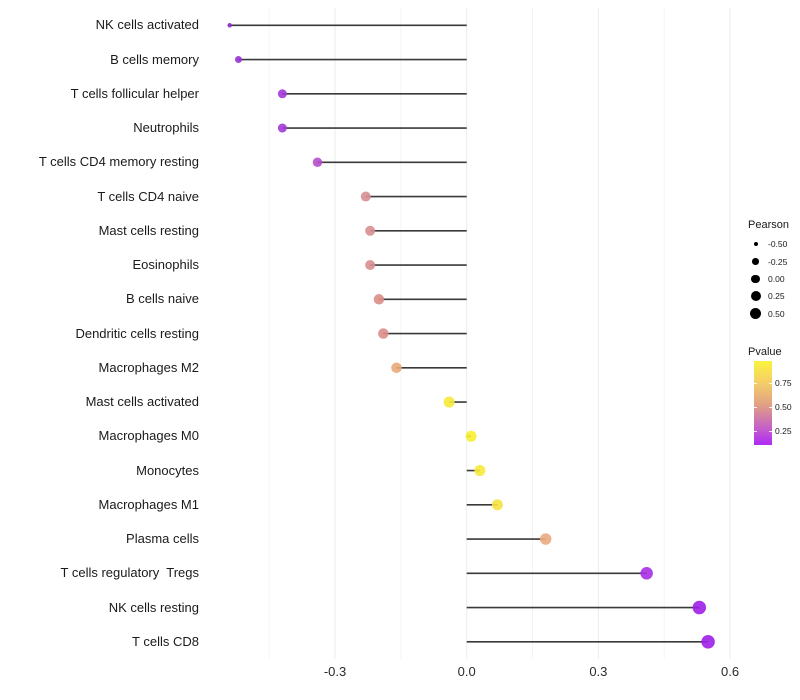 The height and width of the screenshot is (700, 800). What do you see at coordinates (776, 296) in the screenshot?
I see `pearson-legend-label: 0.25` at bounding box center [776, 296].